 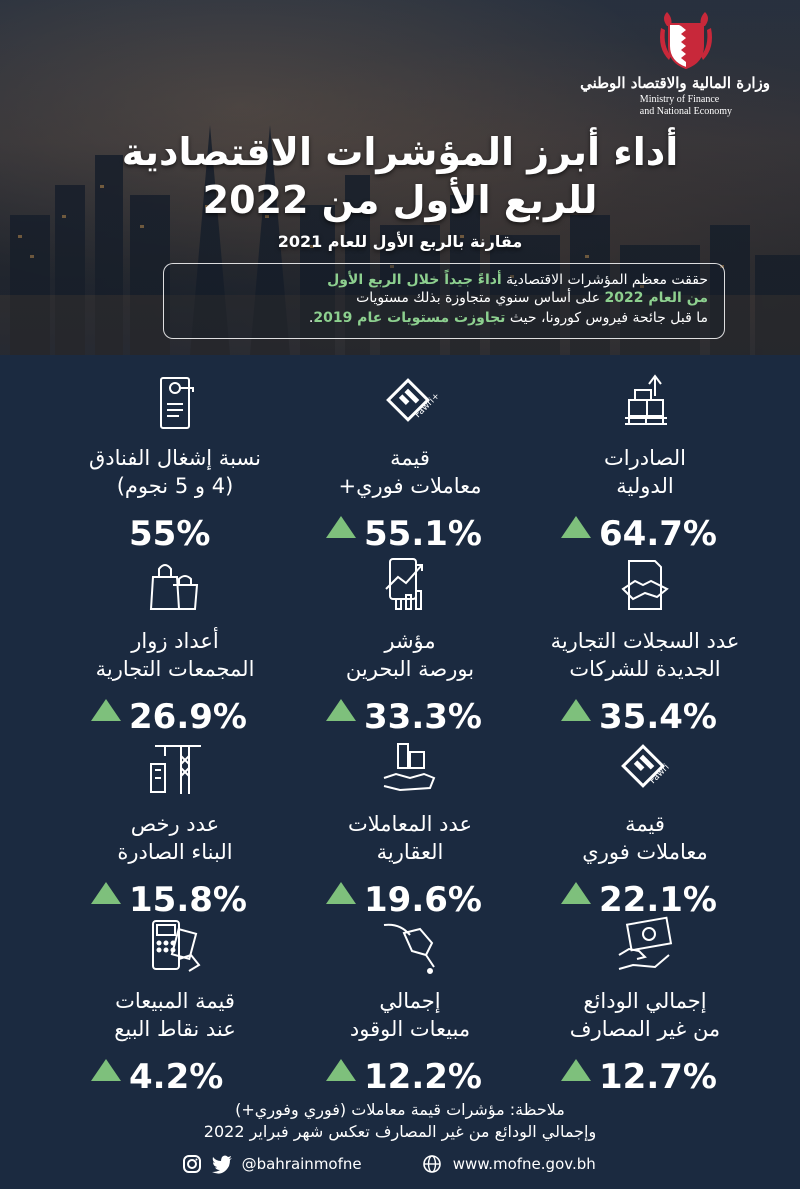 What do you see at coordinates (192, 1164) in the screenshot?
I see `instagram-icon` at bounding box center [192, 1164].